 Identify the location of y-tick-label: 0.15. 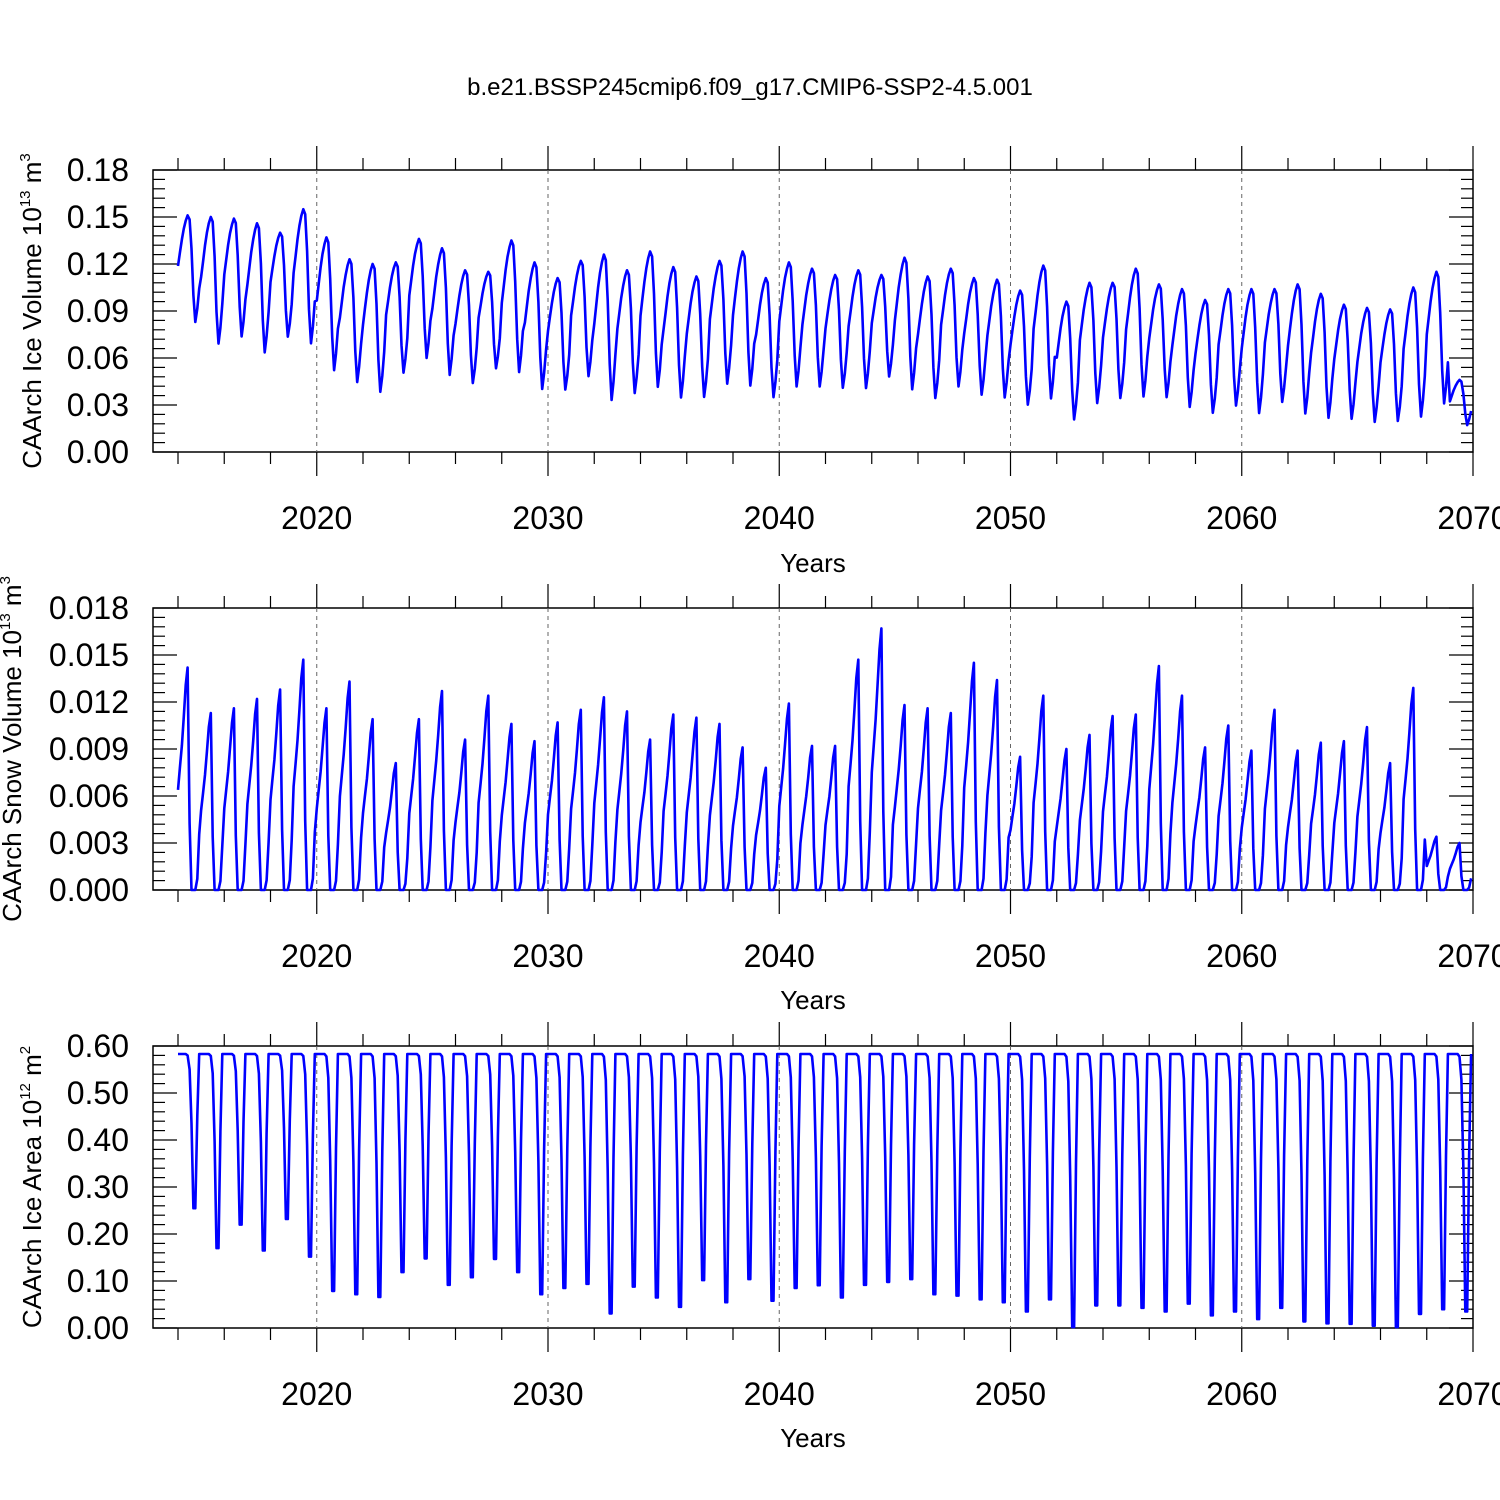
(98, 217).